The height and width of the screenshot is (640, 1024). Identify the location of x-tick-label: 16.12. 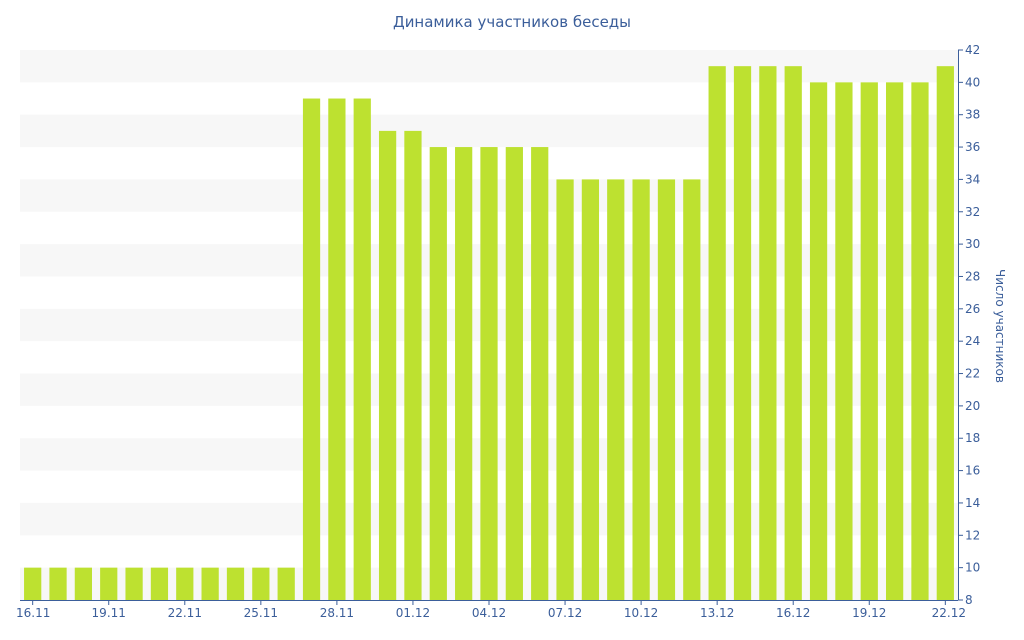
(793, 613).